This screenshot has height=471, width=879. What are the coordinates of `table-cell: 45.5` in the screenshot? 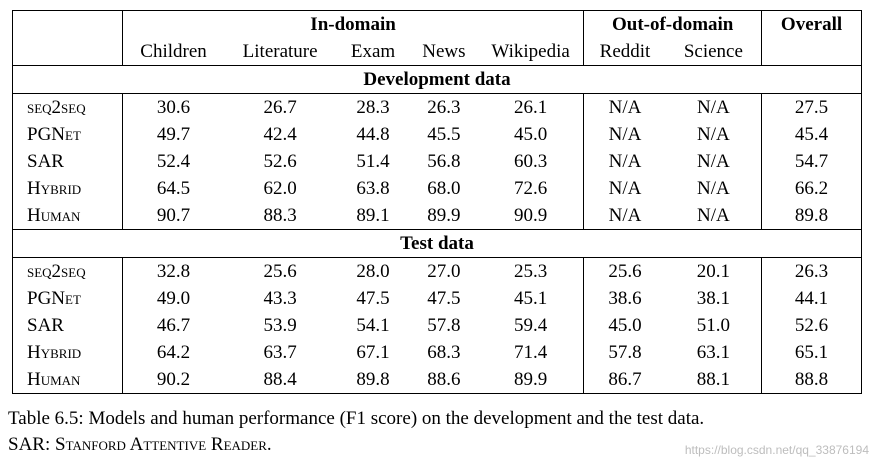 It's located at (444, 134).